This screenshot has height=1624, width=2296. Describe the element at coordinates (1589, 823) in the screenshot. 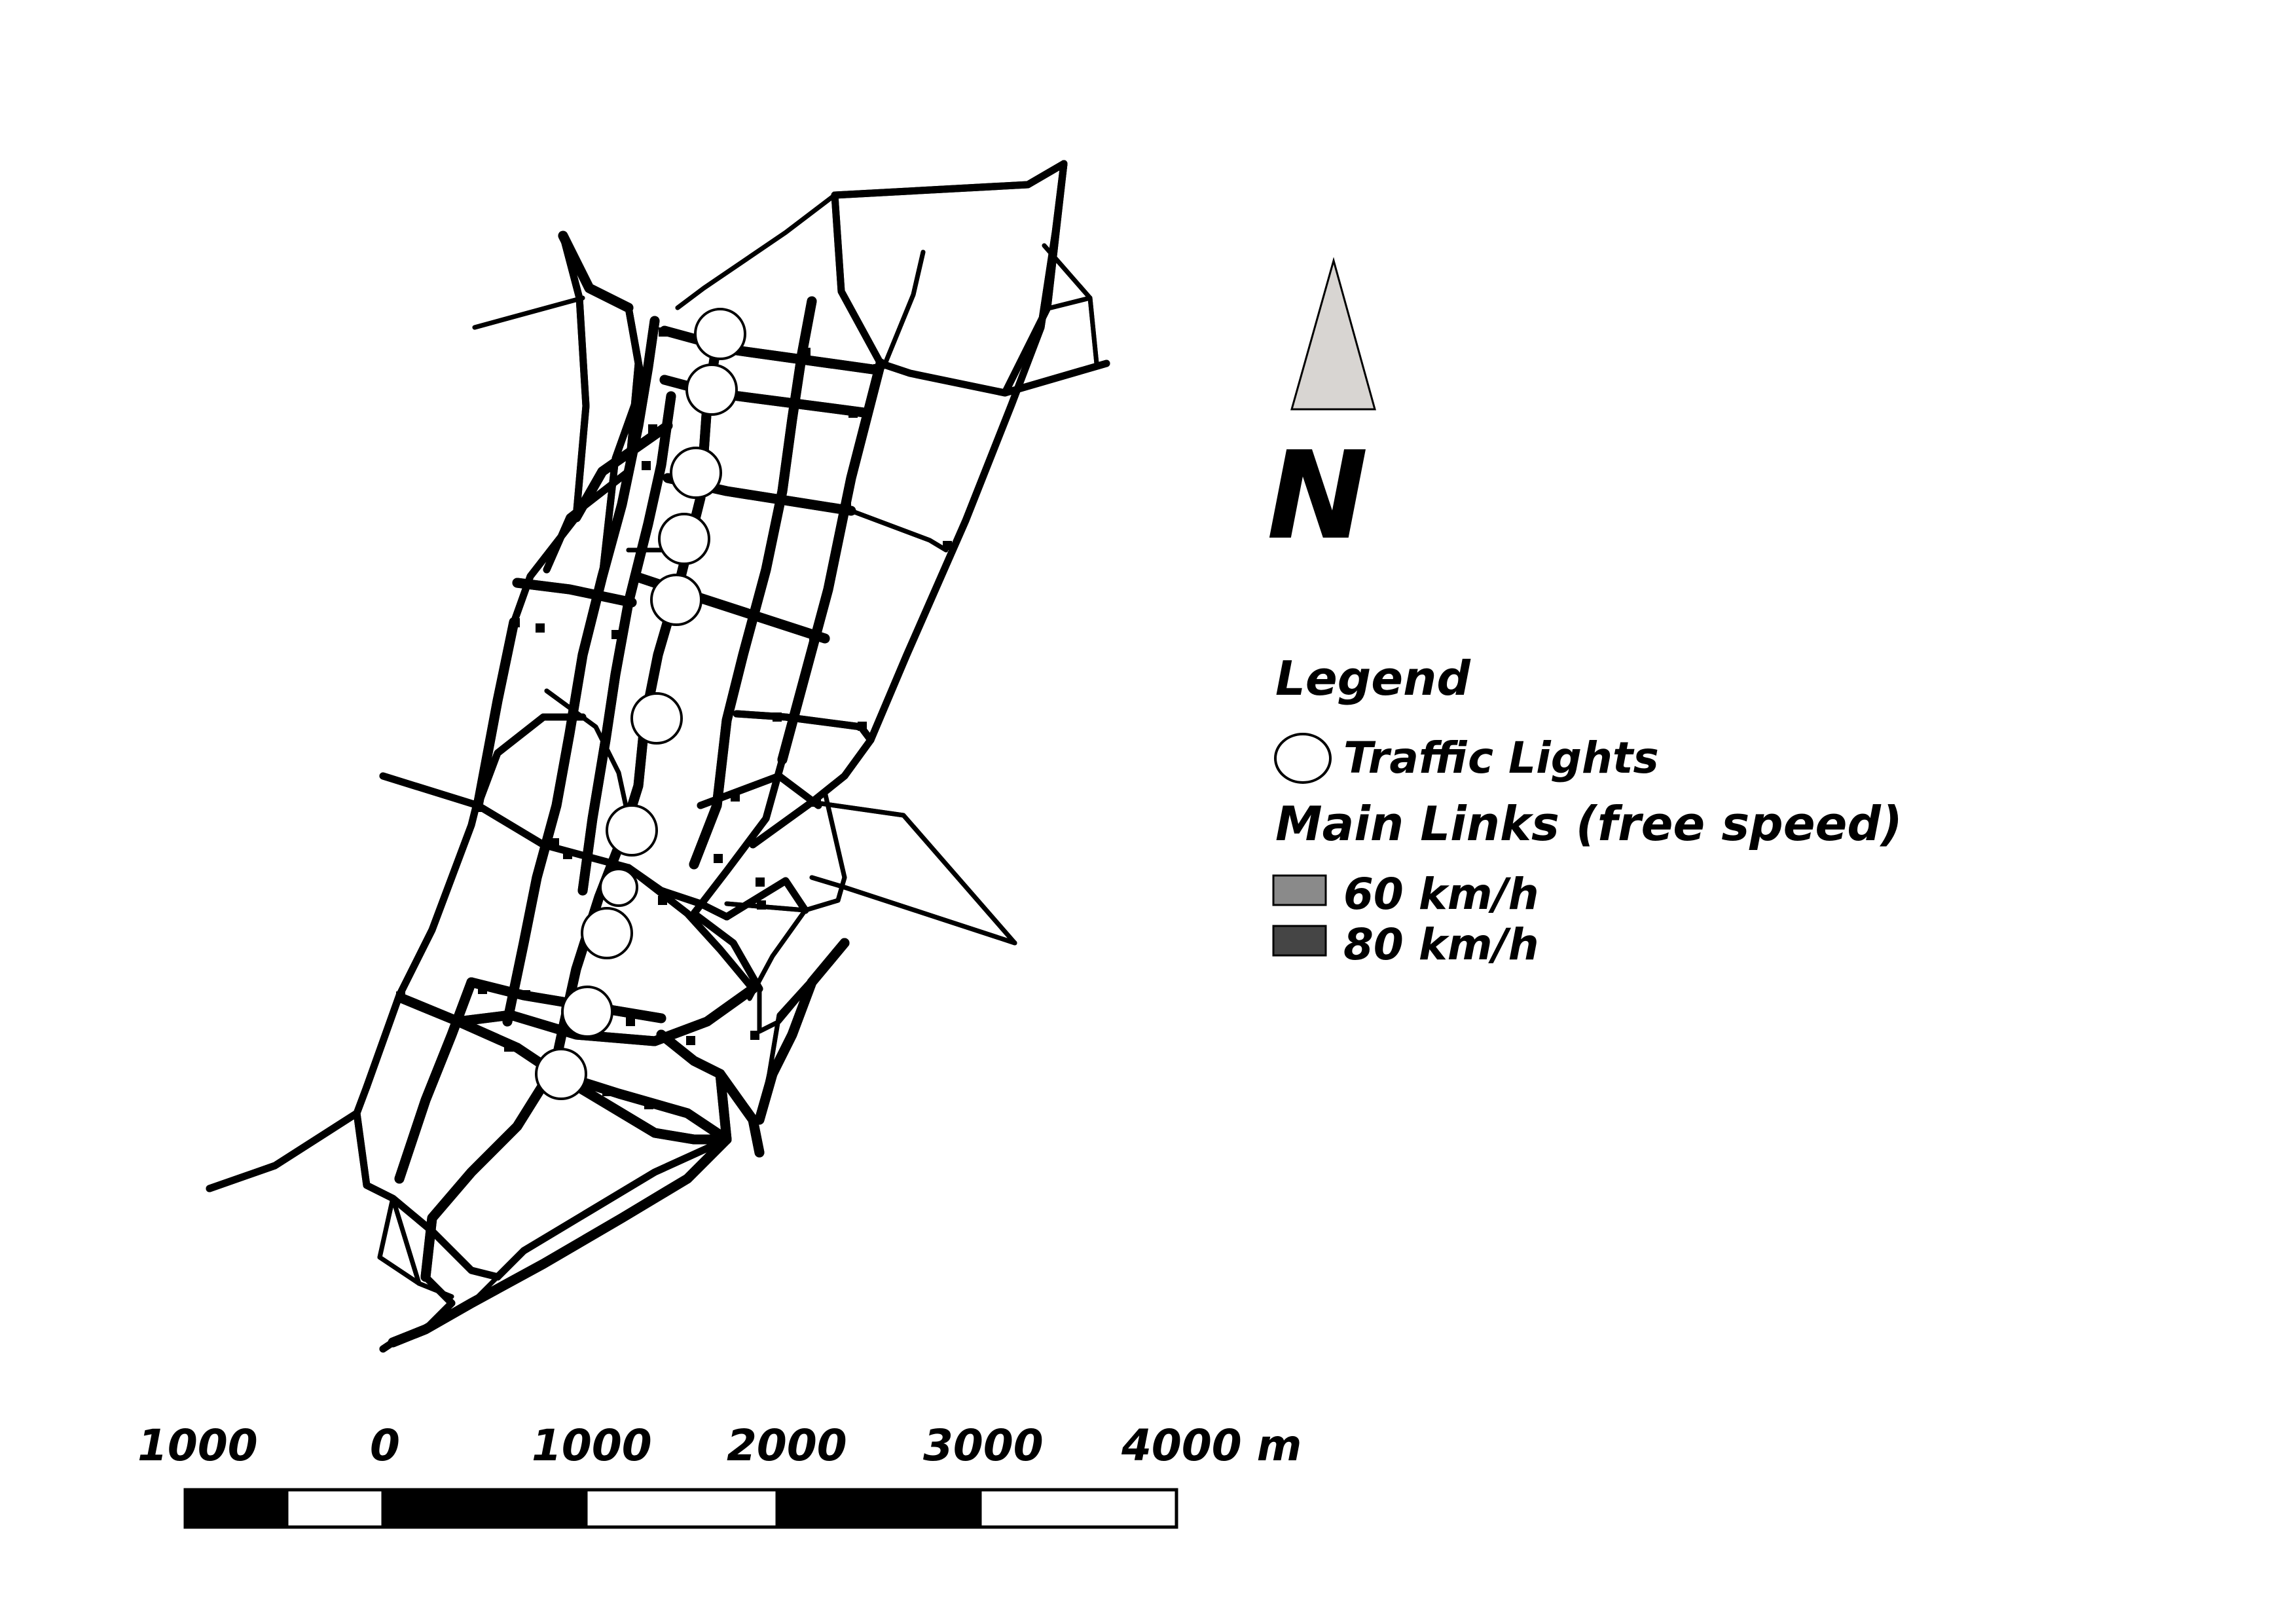

I see `legend-main-links-title: Main Links (free speed)` at that location.